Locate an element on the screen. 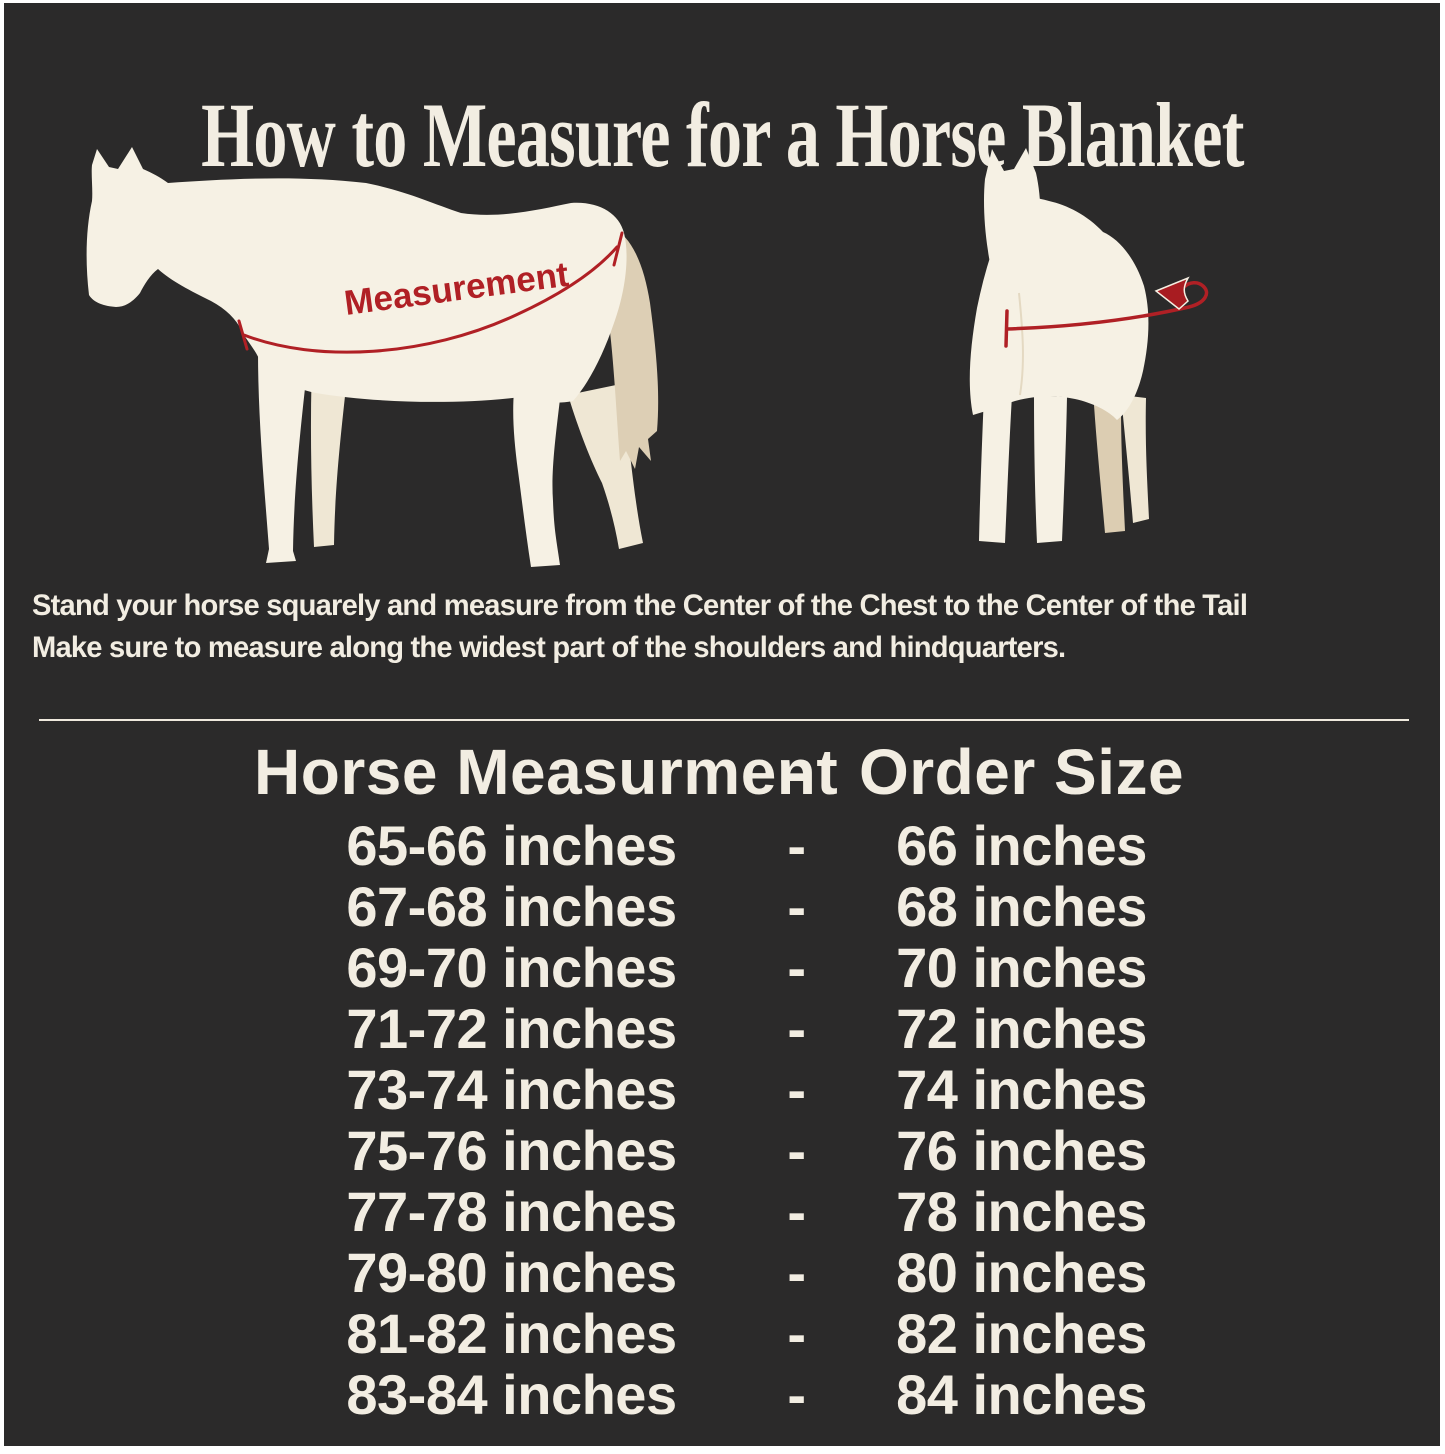  table-row: 65-66 inches - 66 inches is located at coordinates (724, 845).